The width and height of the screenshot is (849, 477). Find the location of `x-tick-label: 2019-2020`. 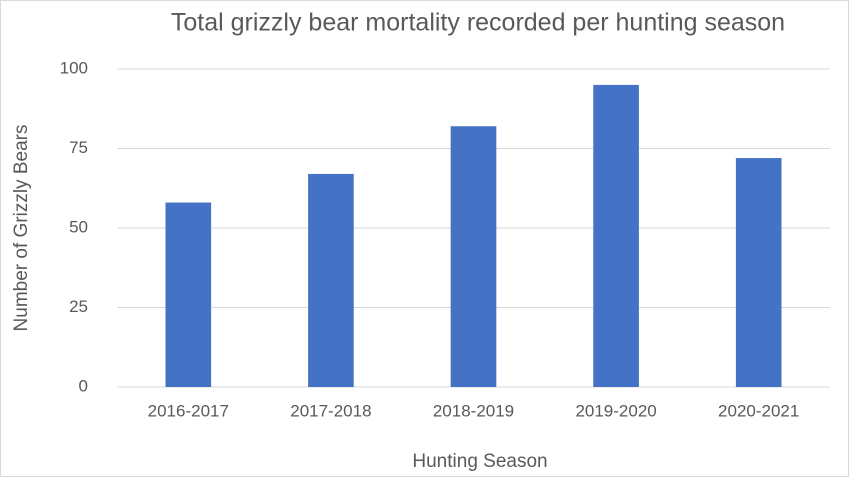

x-tick-label: 2019-2020 is located at coordinates (615, 410).